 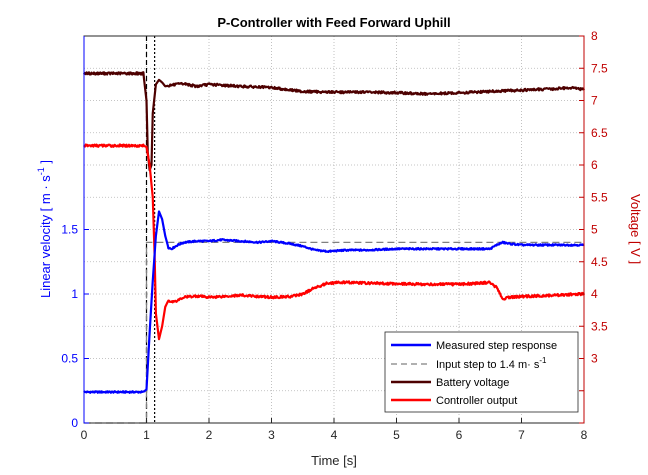 What do you see at coordinates (521, 435) in the screenshot?
I see `x-tick-label: 7` at bounding box center [521, 435].